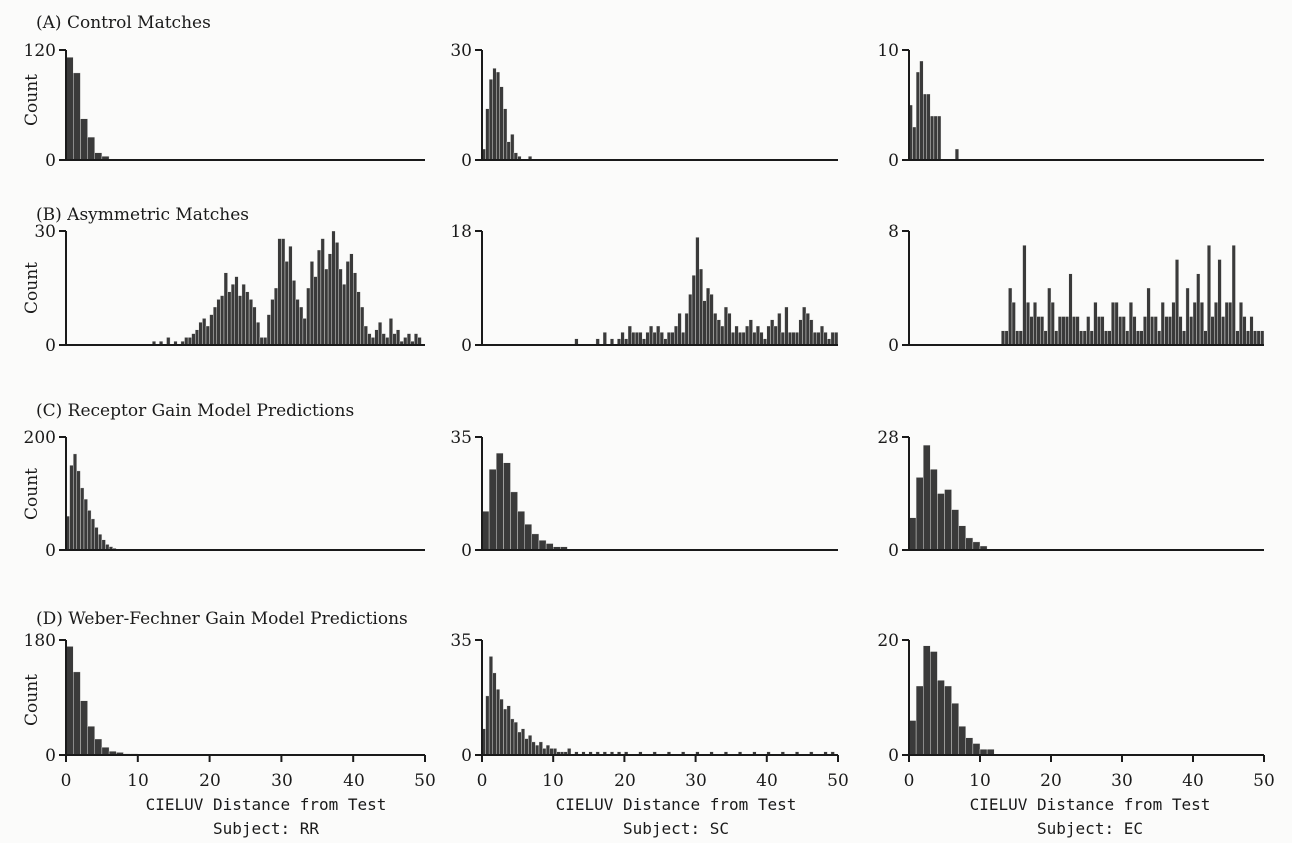  I want to click on row-title-a: (A) Control Matches, so click(123, 23).